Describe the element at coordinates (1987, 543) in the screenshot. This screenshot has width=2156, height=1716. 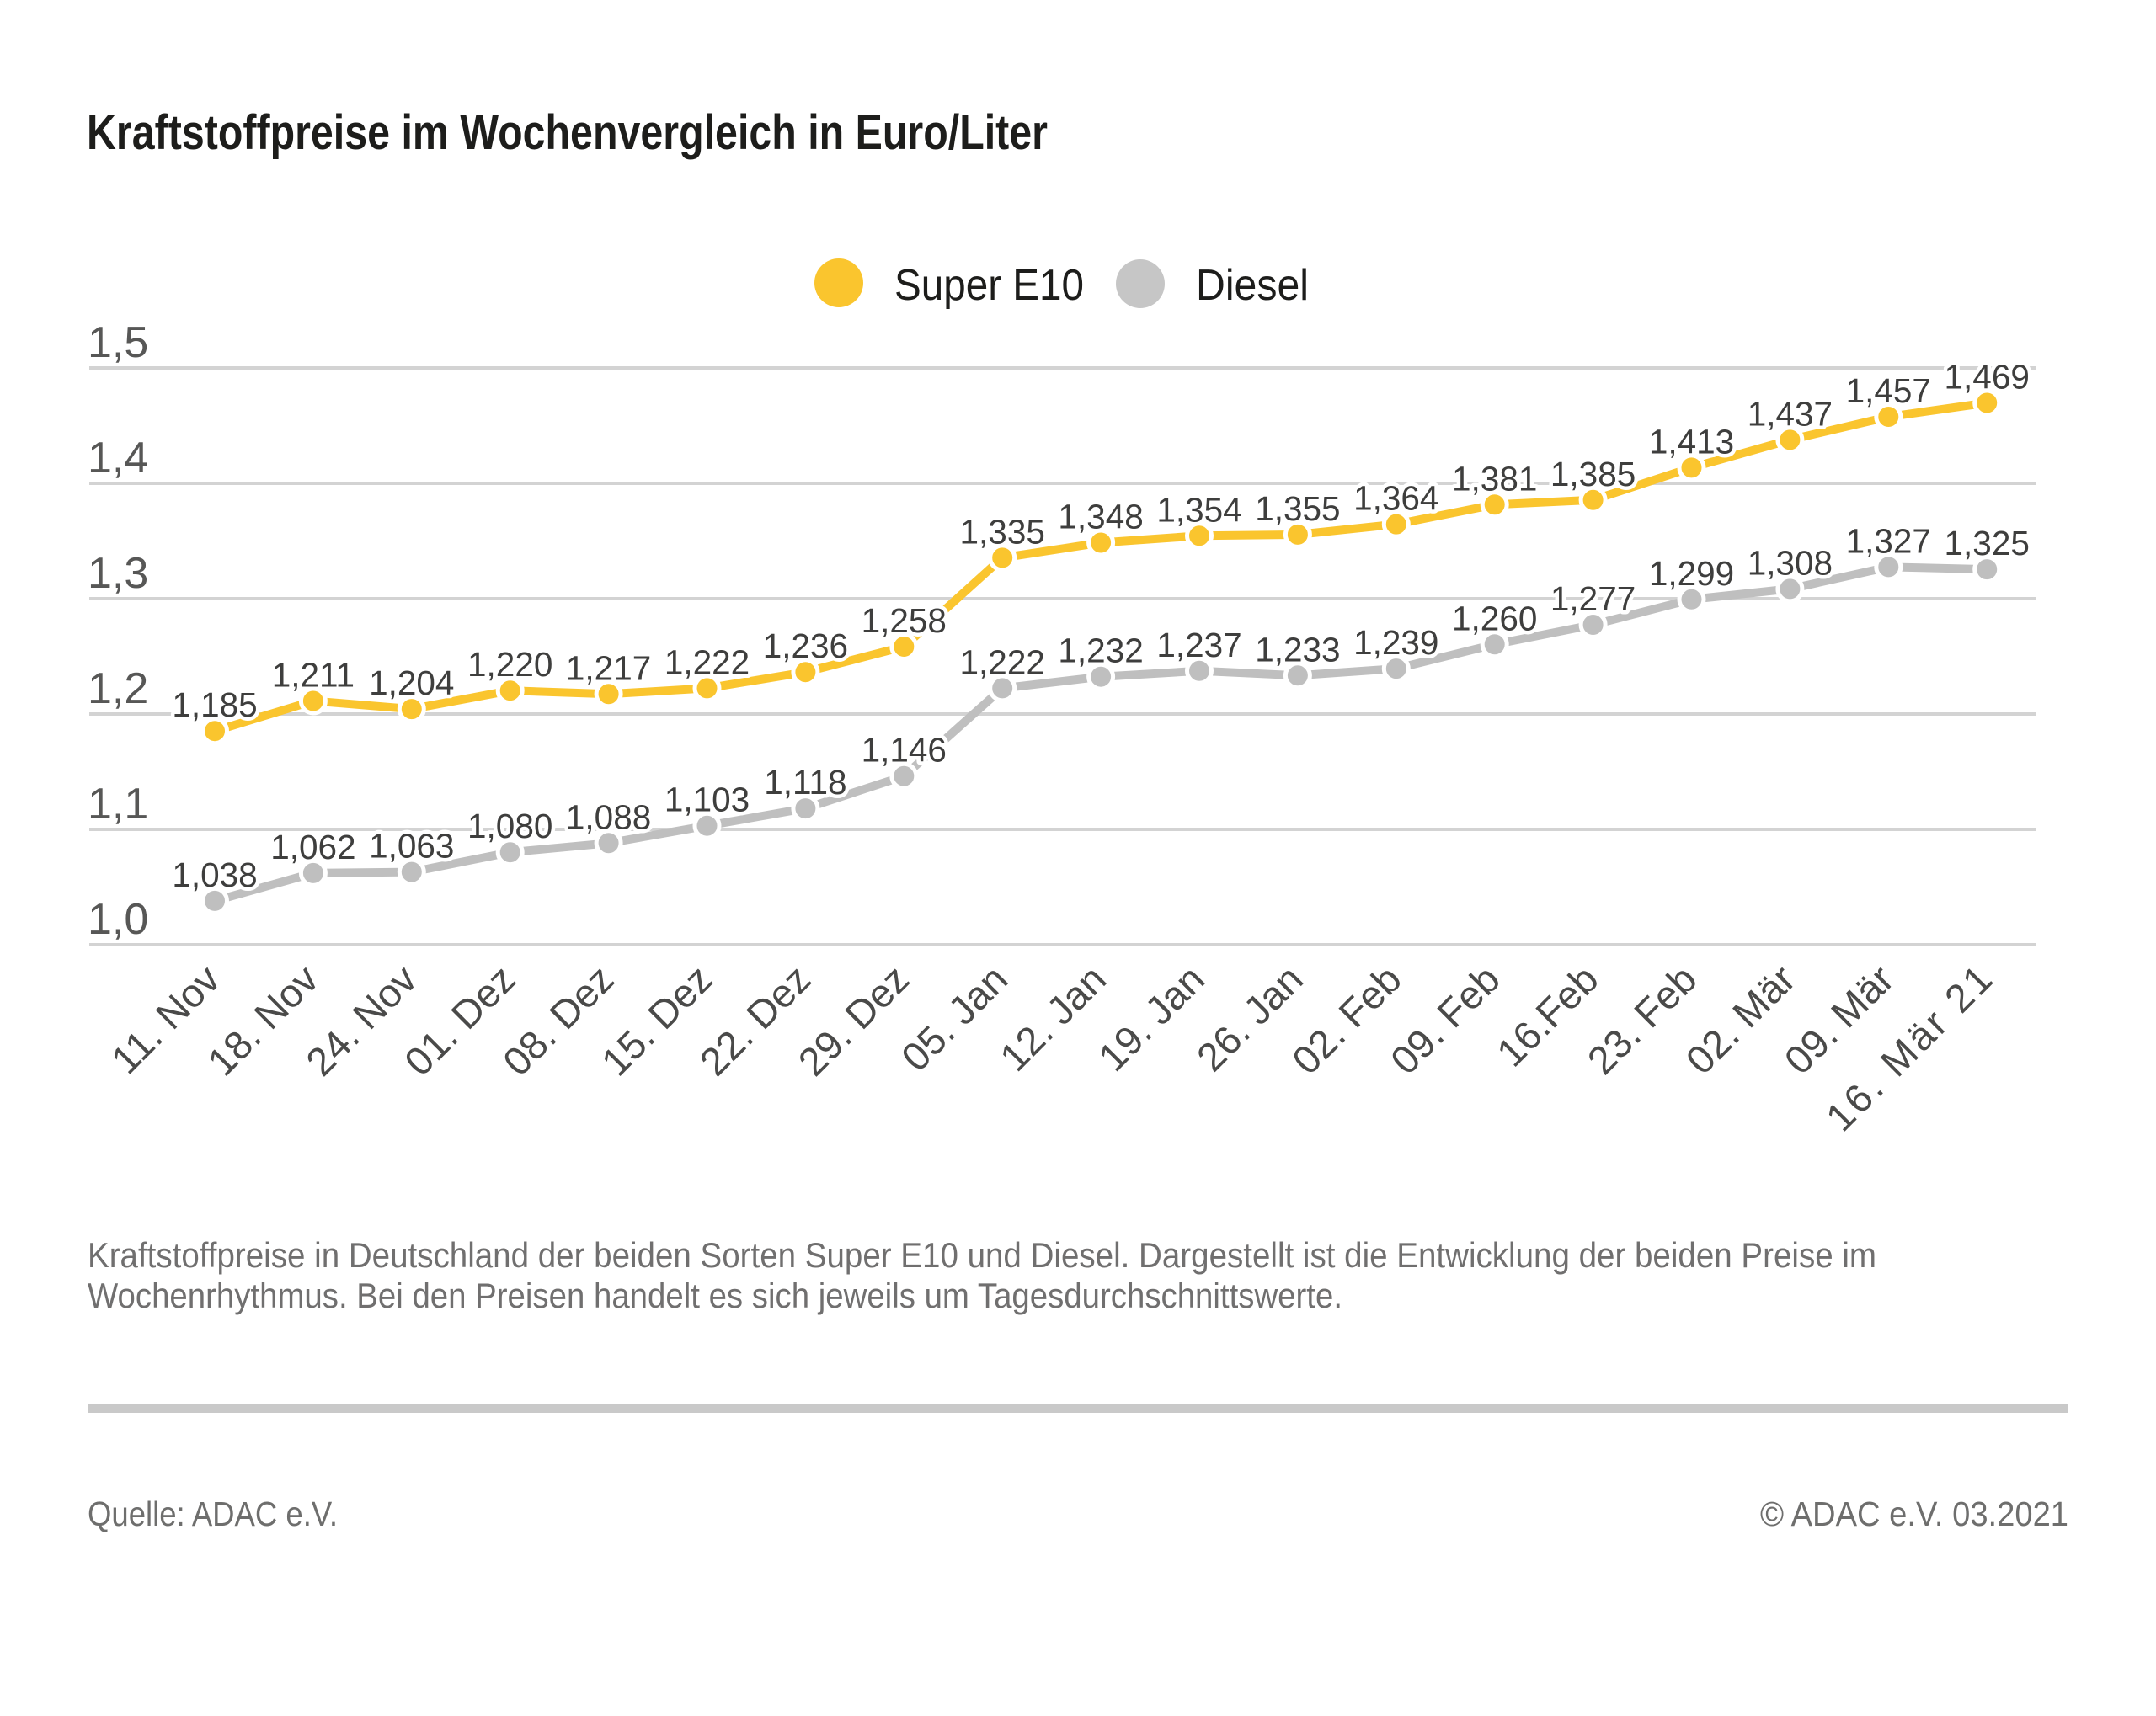
I see `svg-text: 1,325` at that location.